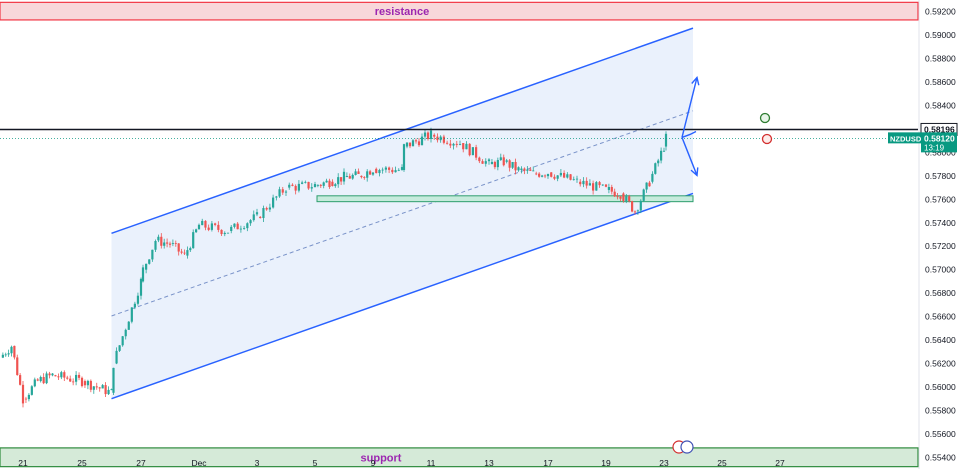  I want to click on bullish-projection-arrow, so click(690, 106).